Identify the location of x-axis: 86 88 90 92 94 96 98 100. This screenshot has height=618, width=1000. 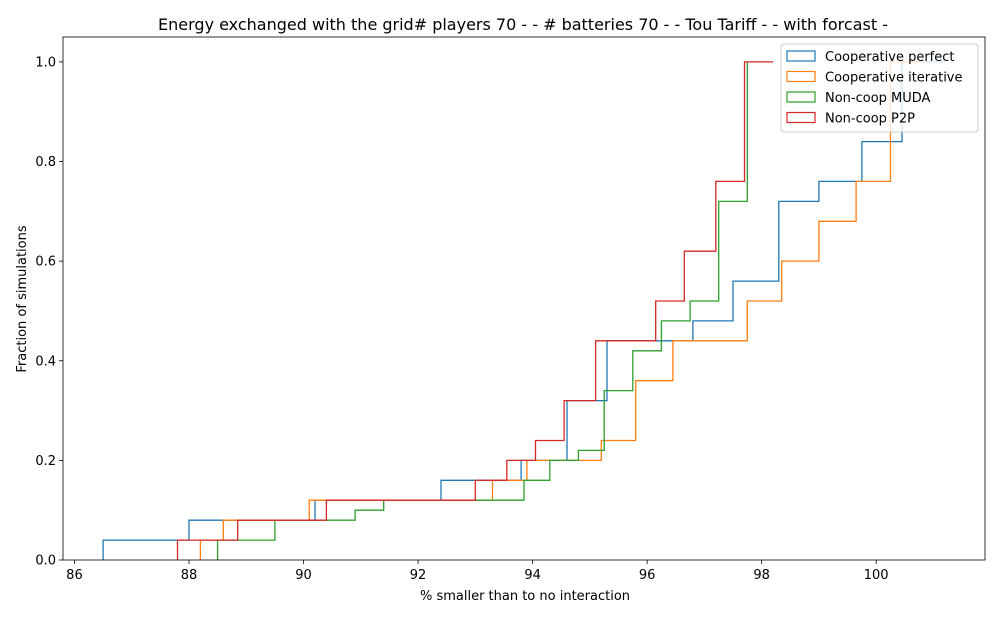
(477, 571).